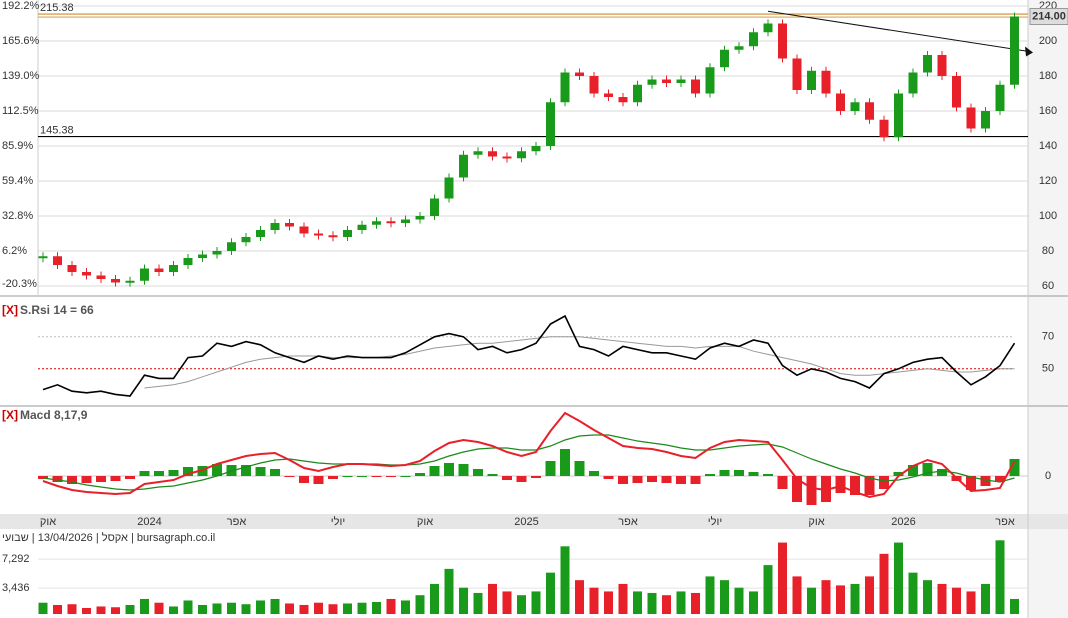  Describe the element at coordinates (57, 130) in the screenshot. I see `reference-label: 145.38` at that location.